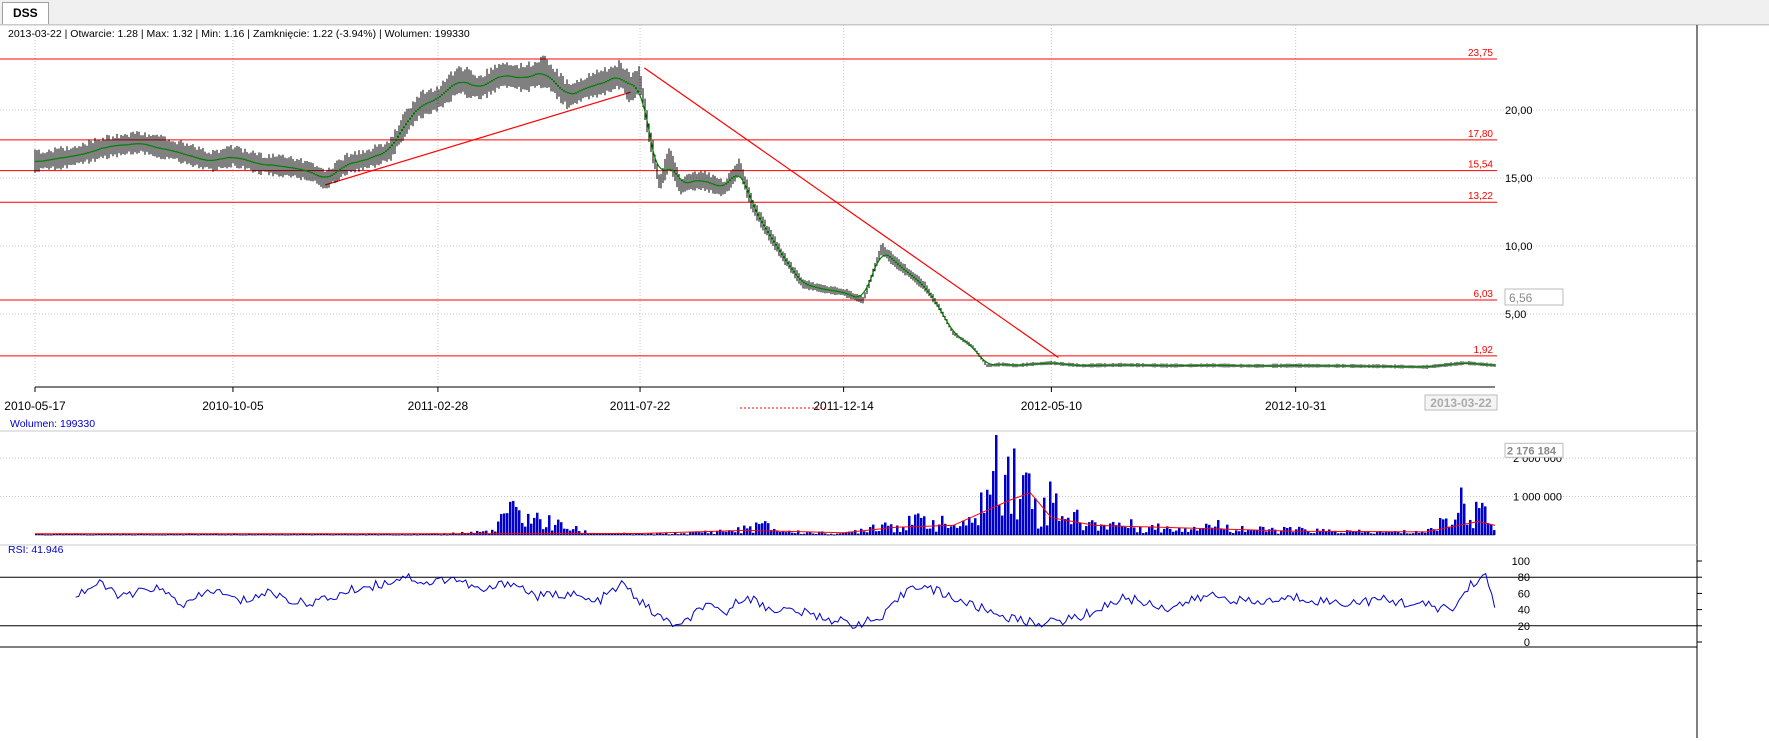 Image resolution: width=1769 pixels, height=741 pixels. What do you see at coordinates (1524, 578) in the screenshot?
I see `rsi-y-tick: 80` at bounding box center [1524, 578].